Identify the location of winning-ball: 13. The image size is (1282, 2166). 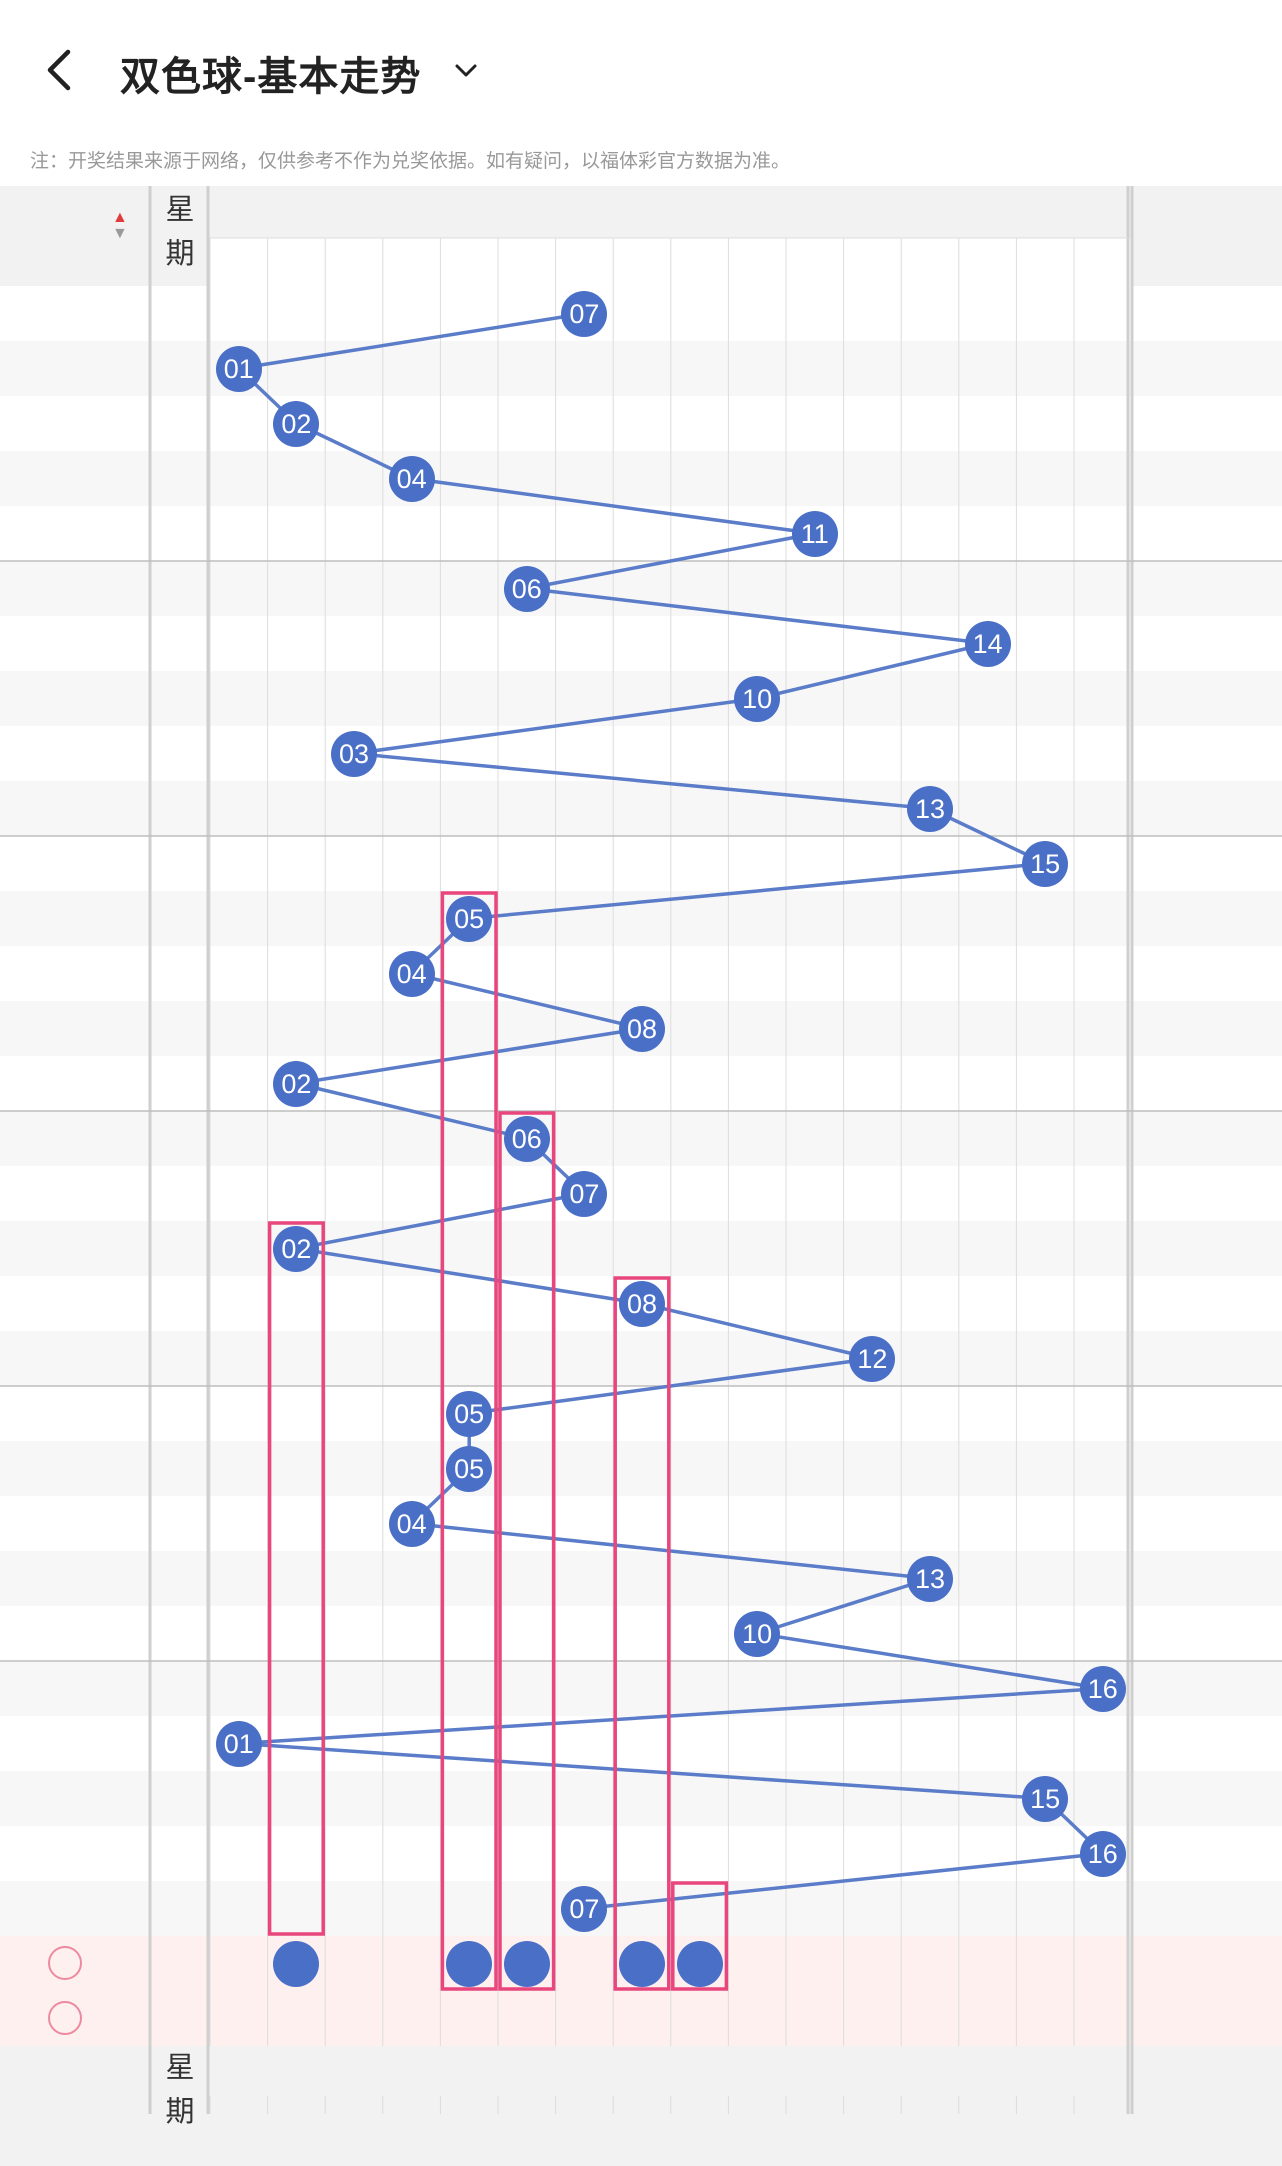
(930, 809).